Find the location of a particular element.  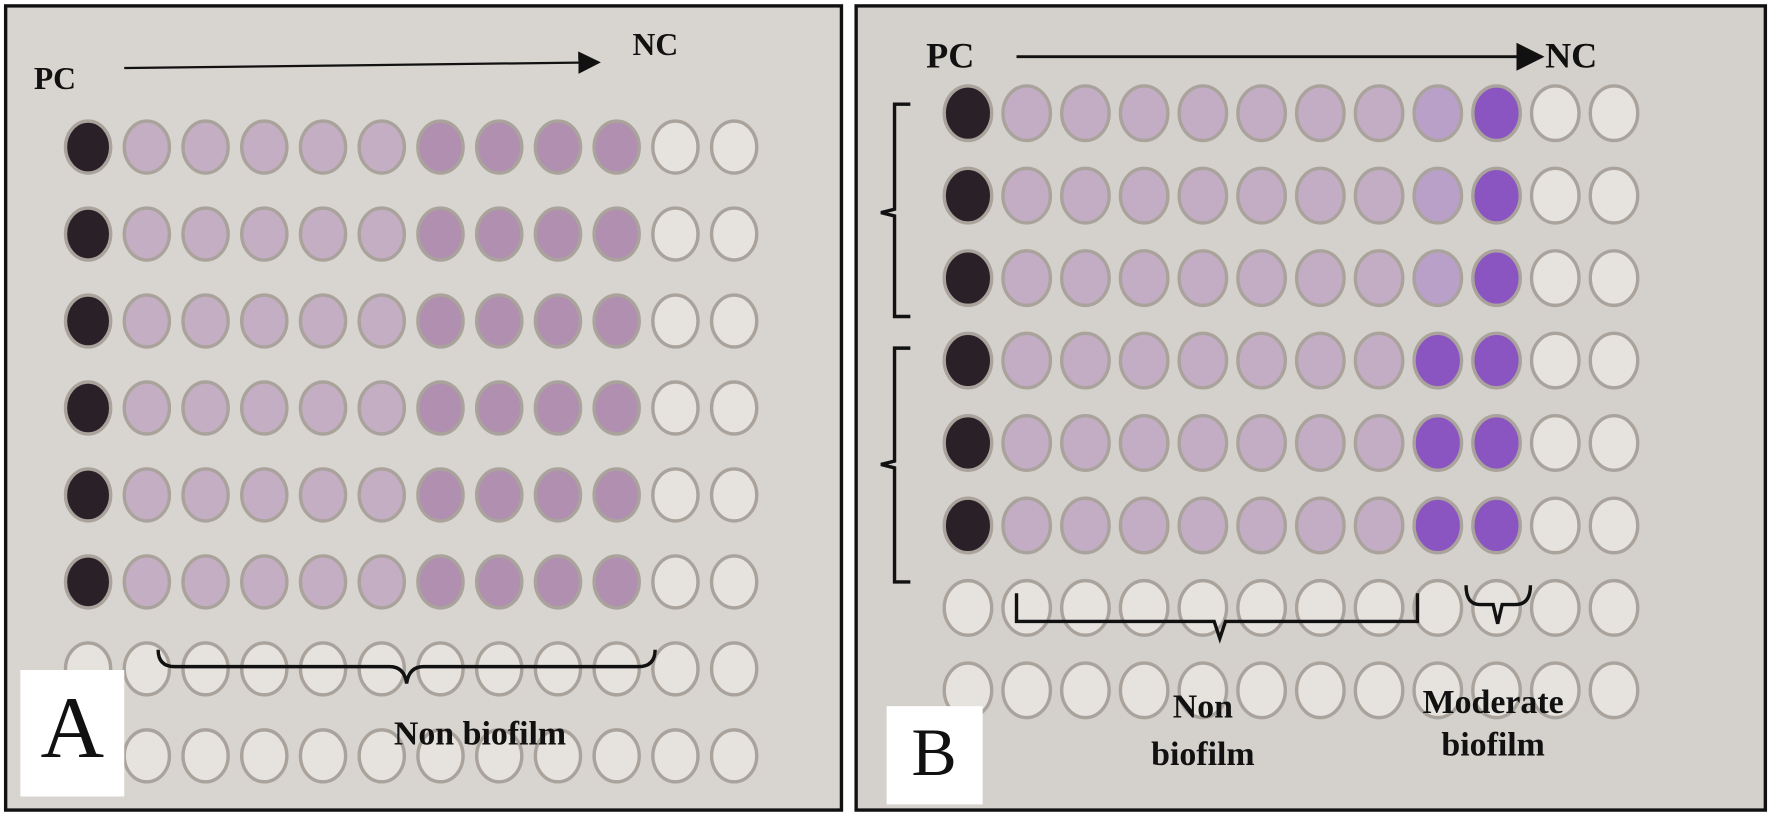

bracket is located at coordinates (406, 666).